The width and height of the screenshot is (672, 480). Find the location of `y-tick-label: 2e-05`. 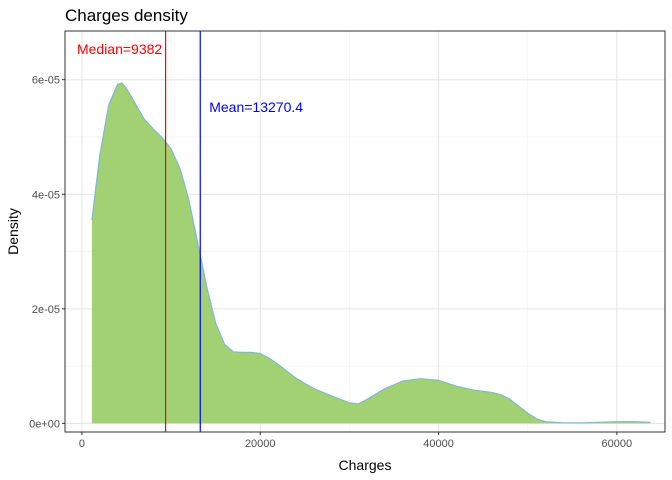

y-tick-label: 2e-05 is located at coordinates (46, 310).